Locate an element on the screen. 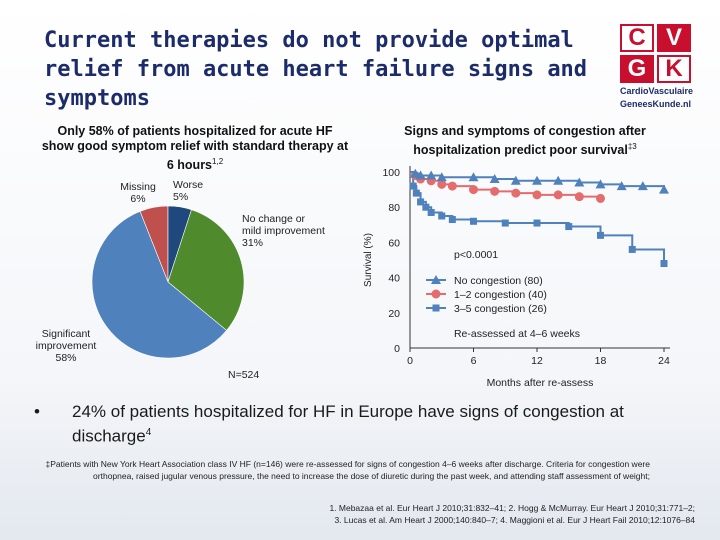  x-tick-label: 6 is located at coordinates (474, 361).